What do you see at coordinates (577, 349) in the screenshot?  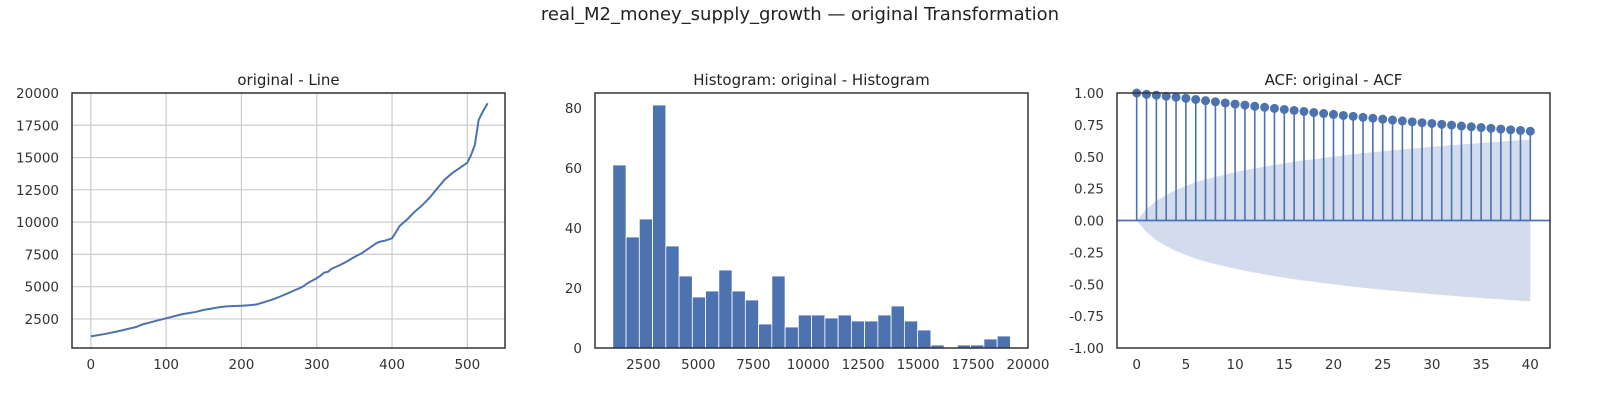 I see `y-tick-label: 0` at bounding box center [577, 349].